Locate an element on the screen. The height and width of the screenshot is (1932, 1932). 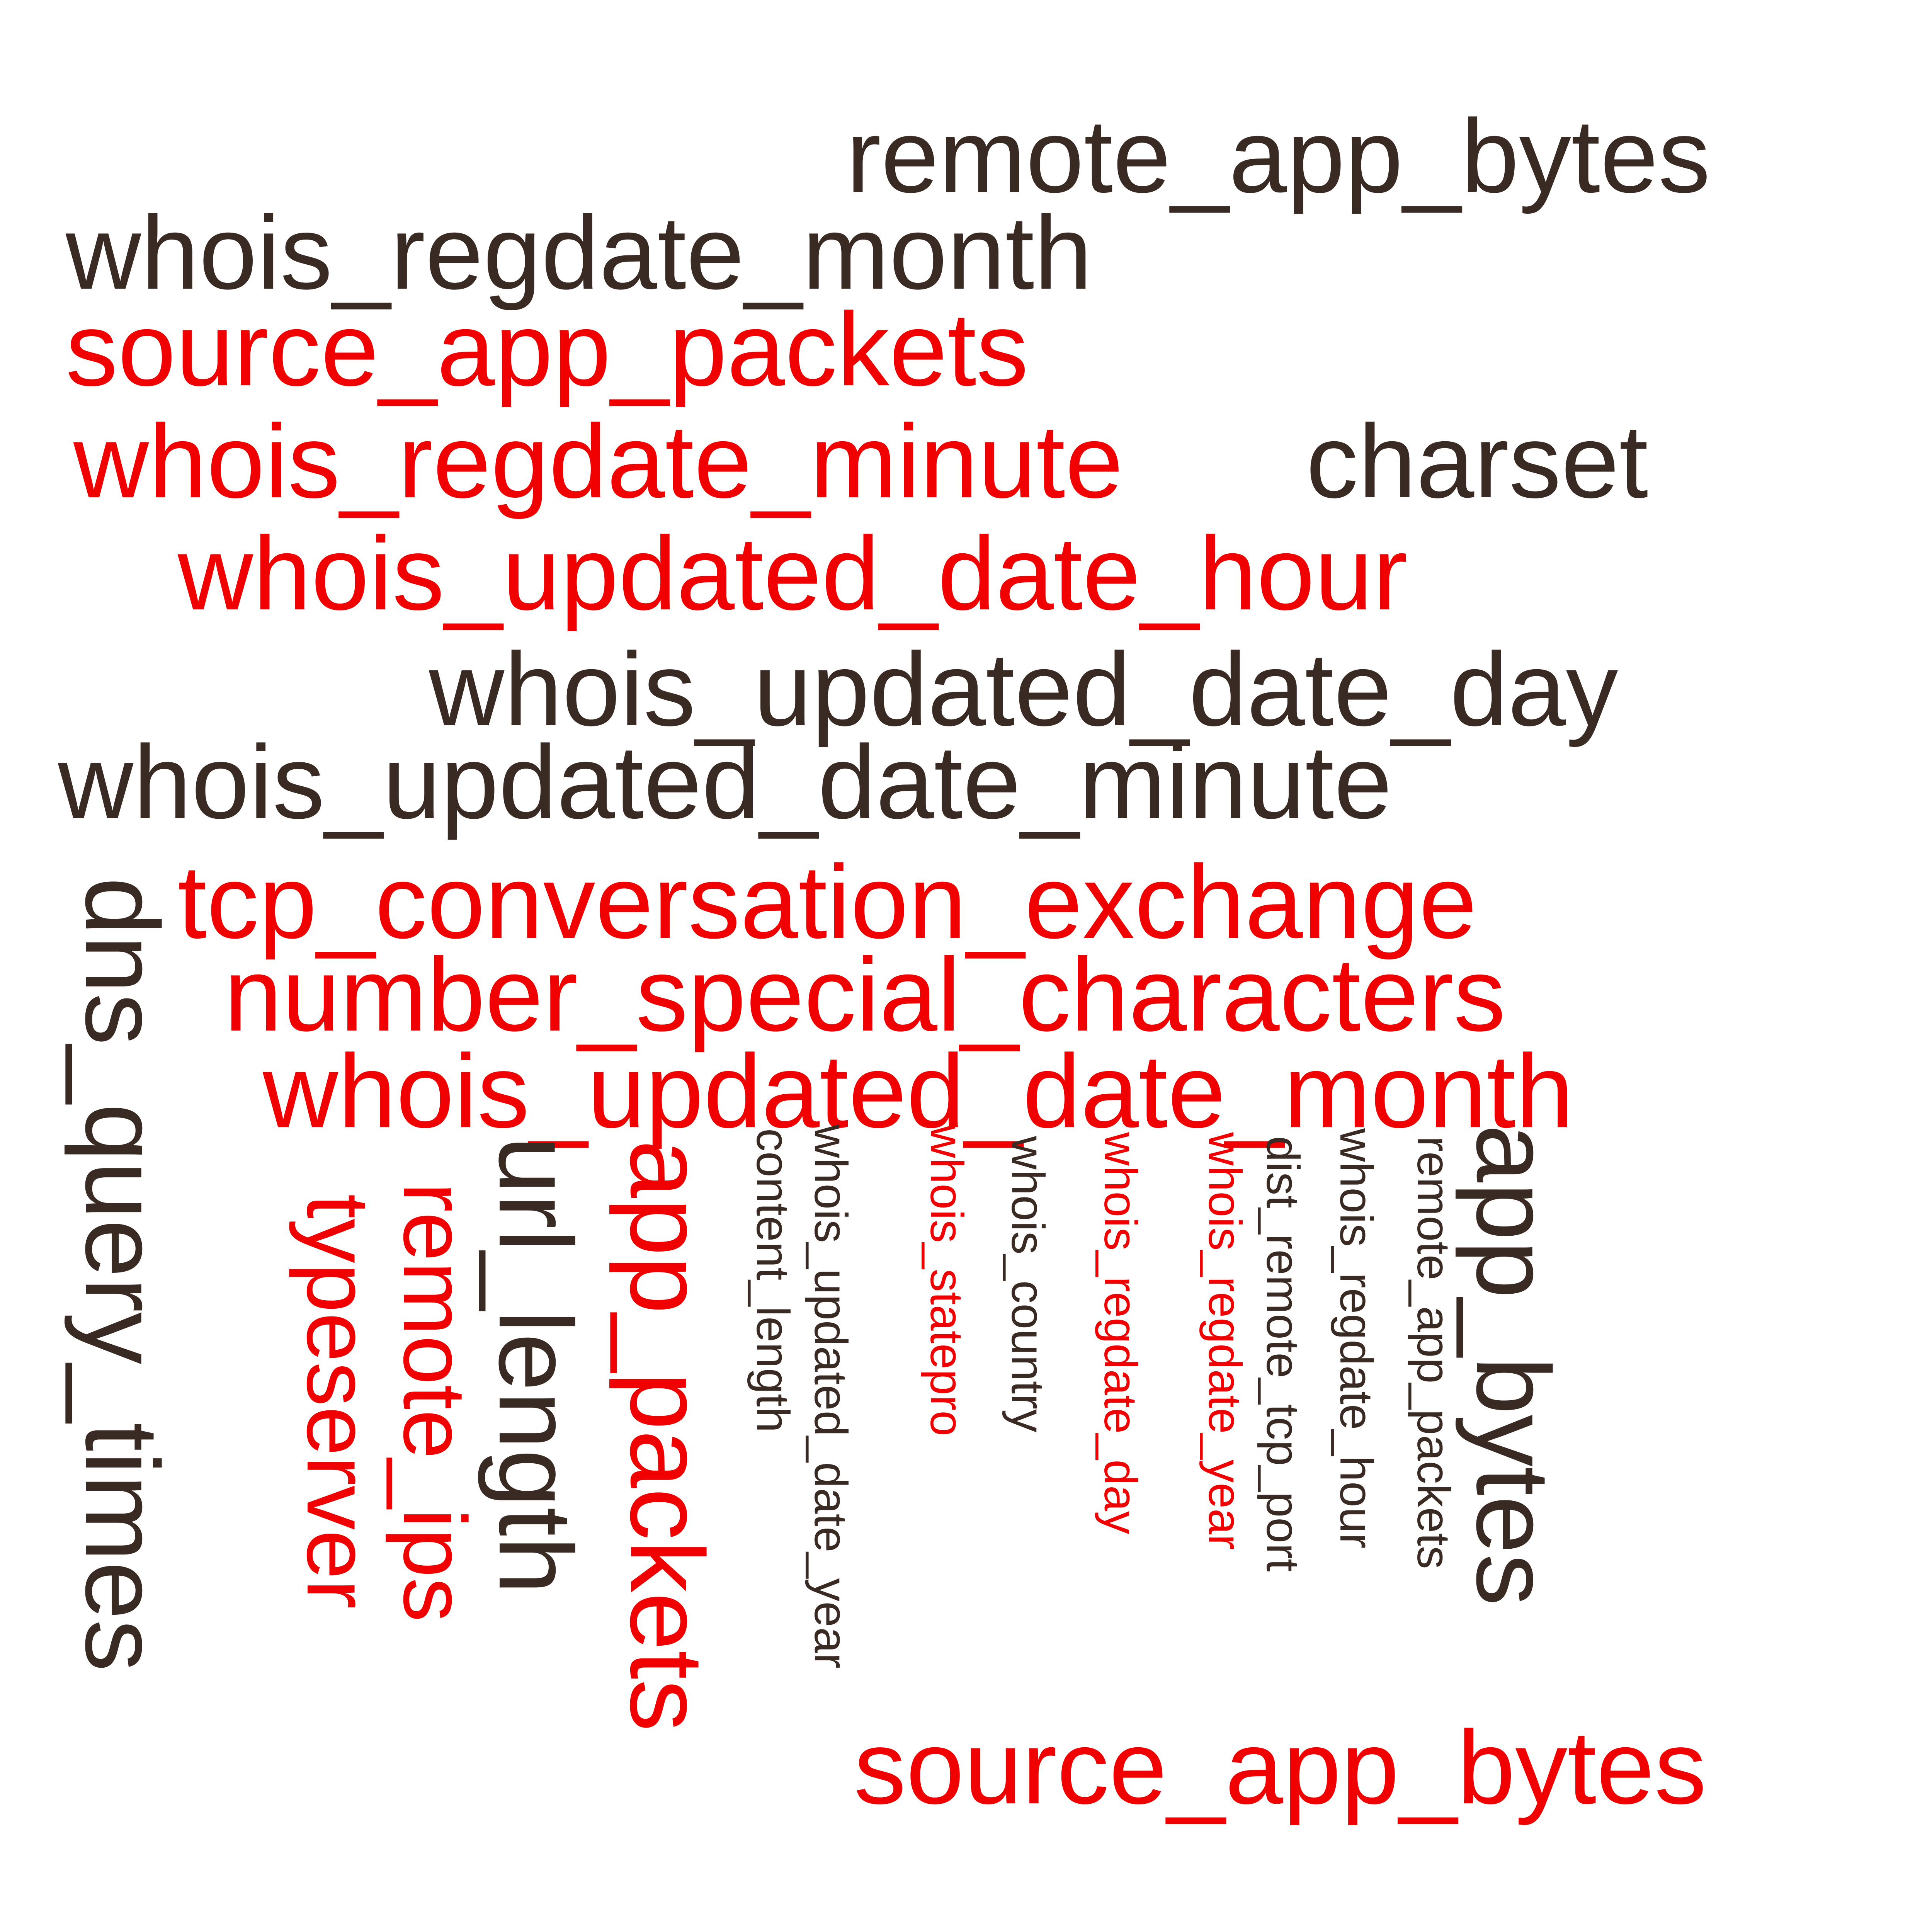
word-charset: charset is located at coordinates (1477, 461).